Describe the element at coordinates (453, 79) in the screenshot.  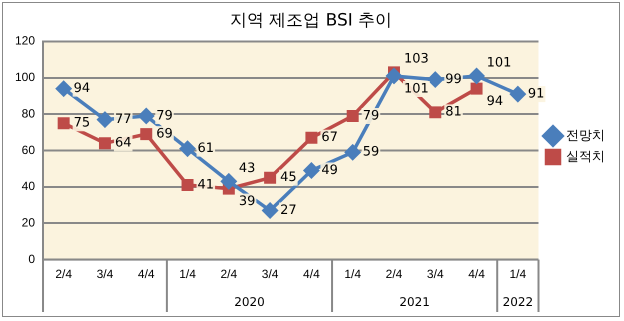
I see `data-label: 99` at that location.